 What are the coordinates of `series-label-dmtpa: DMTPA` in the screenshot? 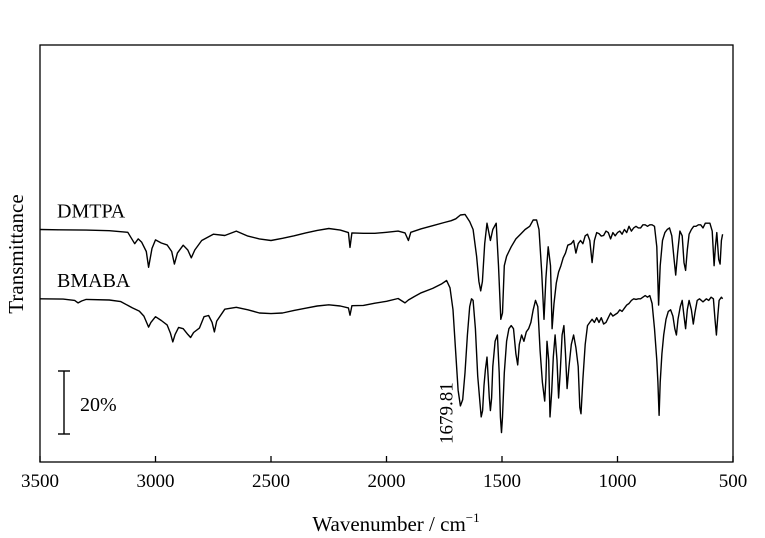 It's located at (91, 211).